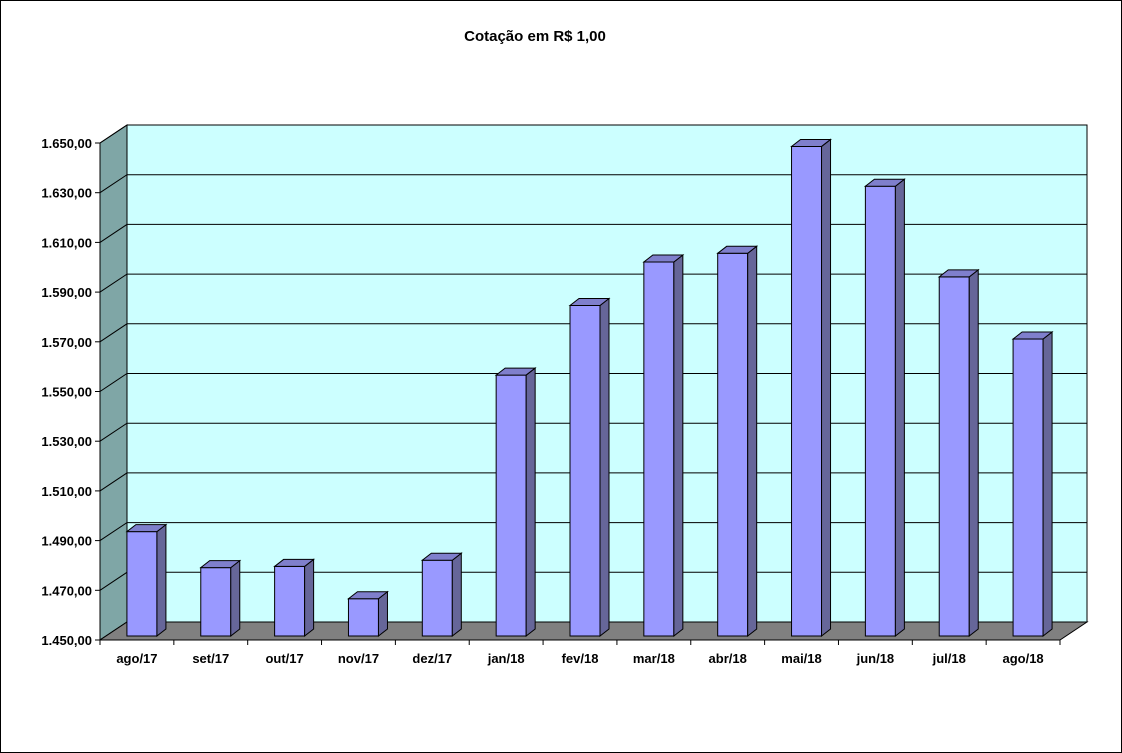  I want to click on x-tick-label: jan/18, so click(506, 658).